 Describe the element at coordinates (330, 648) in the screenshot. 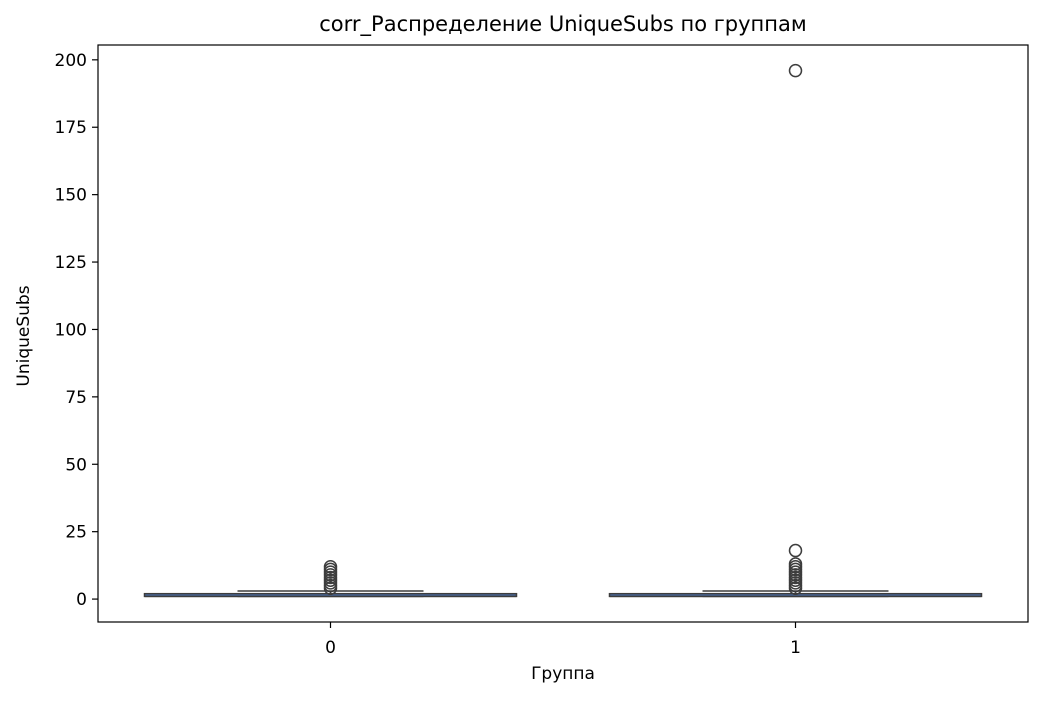

I see `x-tick-label: 0` at that location.